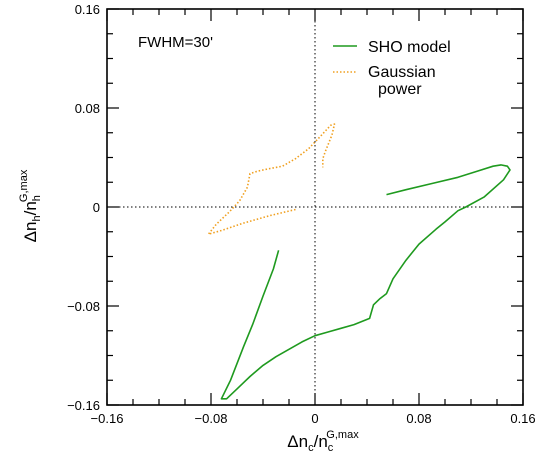 The height and width of the screenshot is (462, 553). What do you see at coordinates (87, 9) in the screenshot?
I see `y-tick-label: 0.16` at bounding box center [87, 9].